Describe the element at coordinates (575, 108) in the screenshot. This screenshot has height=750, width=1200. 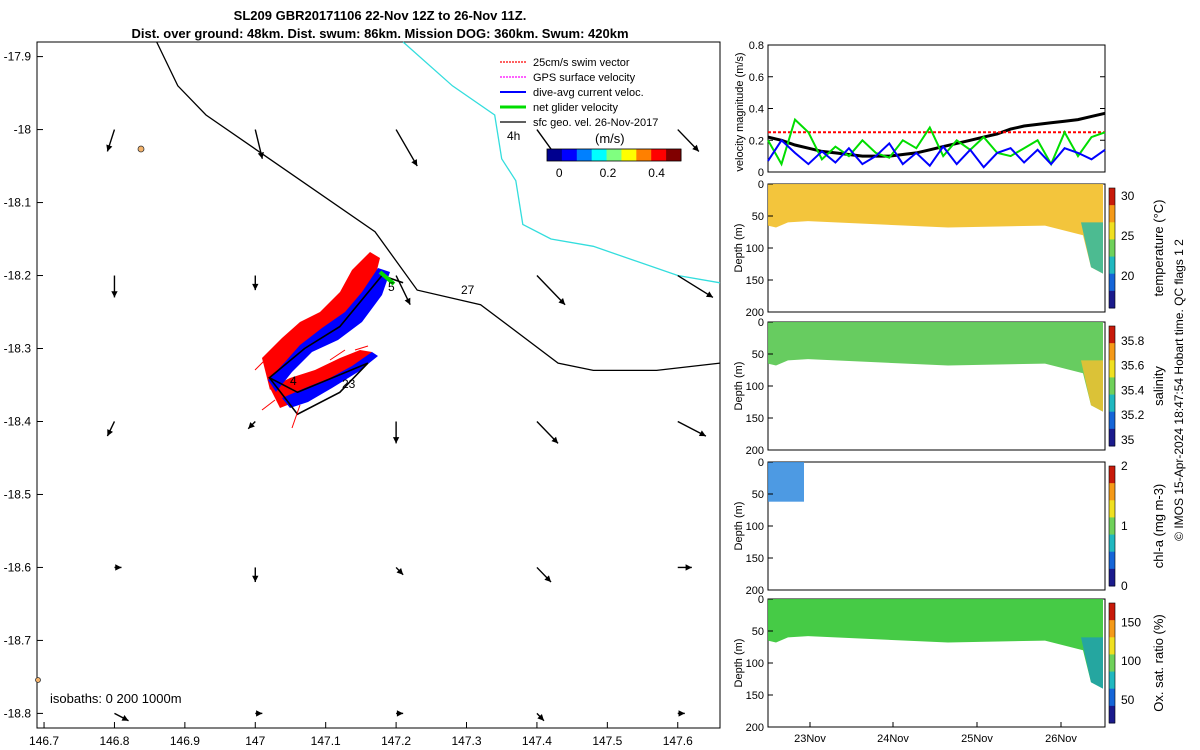
I see `legend-label-net-glider-velocity: net glider velocity` at that location.